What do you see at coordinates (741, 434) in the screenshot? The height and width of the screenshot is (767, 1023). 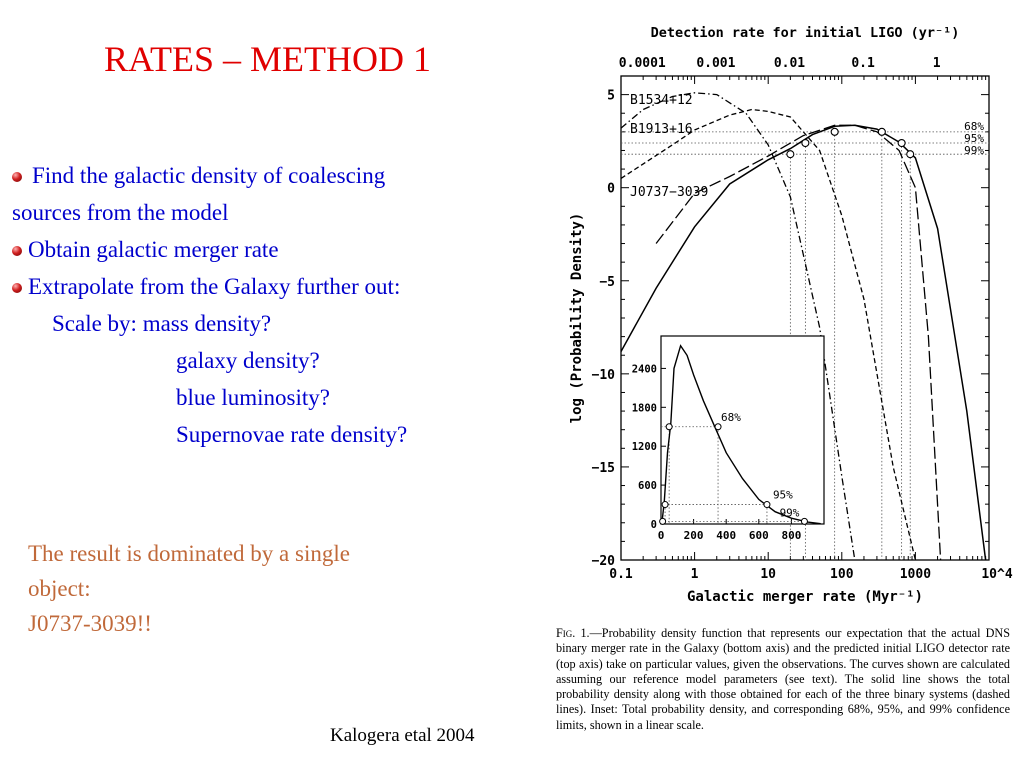 I see `inset-total-line` at bounding box center [741, 434].